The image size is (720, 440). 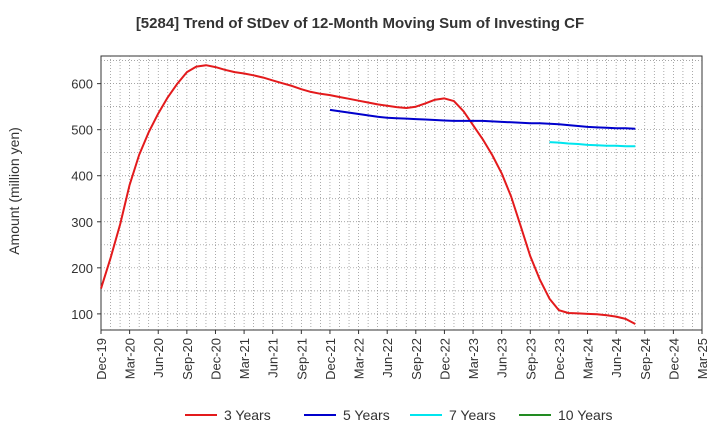 I want to click on x-tick-label: Jun-24, so click(x=616, y=358).